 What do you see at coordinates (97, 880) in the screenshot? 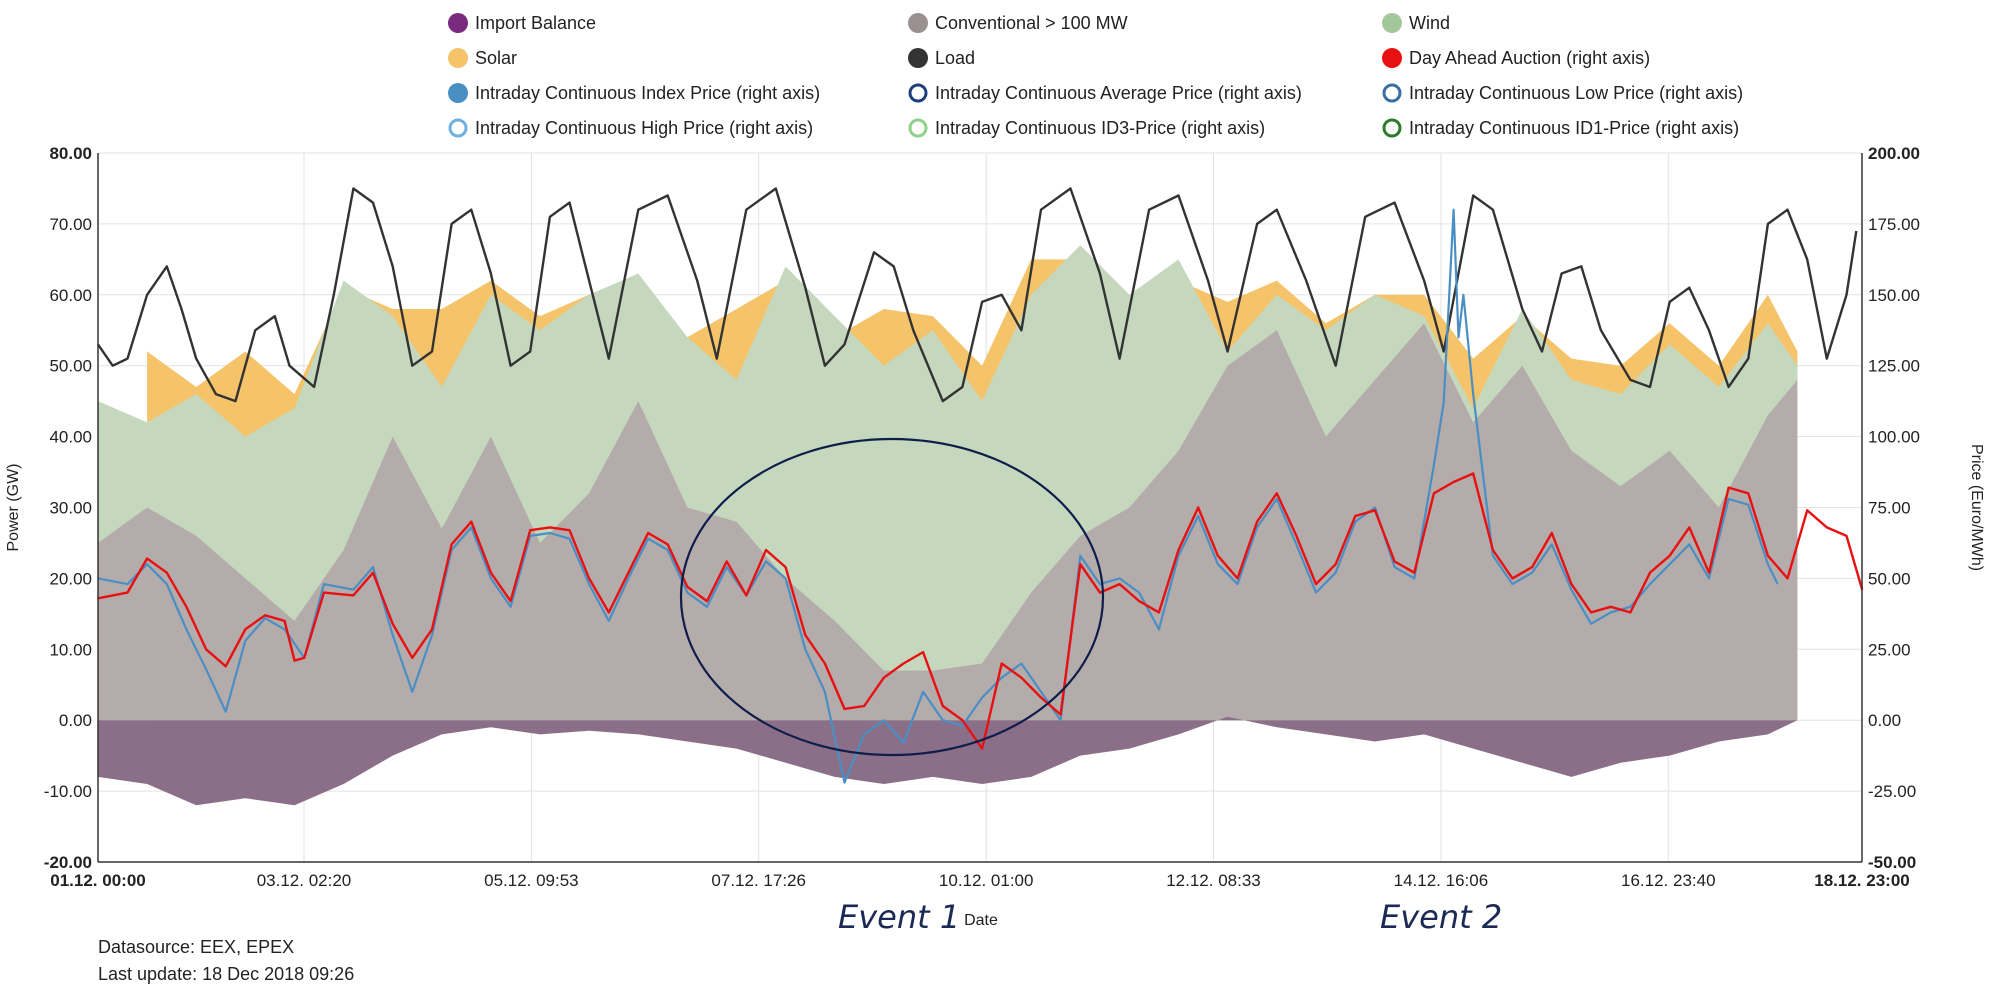
I see `x-tick-label: 01.12. 00:00` at bounding box center [97, 880].